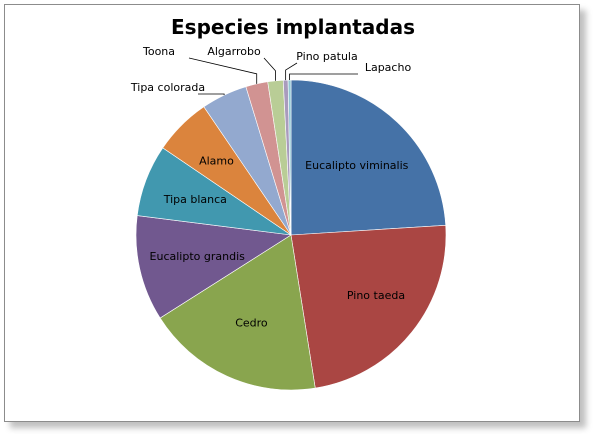 Image resolution: width=594 pixels, height=434 pixels. What do you see at coordinates (198, 256) in the screenshot?
I see `slice-label-3: Eucalipto grandis` at bounding box center [198, 256].